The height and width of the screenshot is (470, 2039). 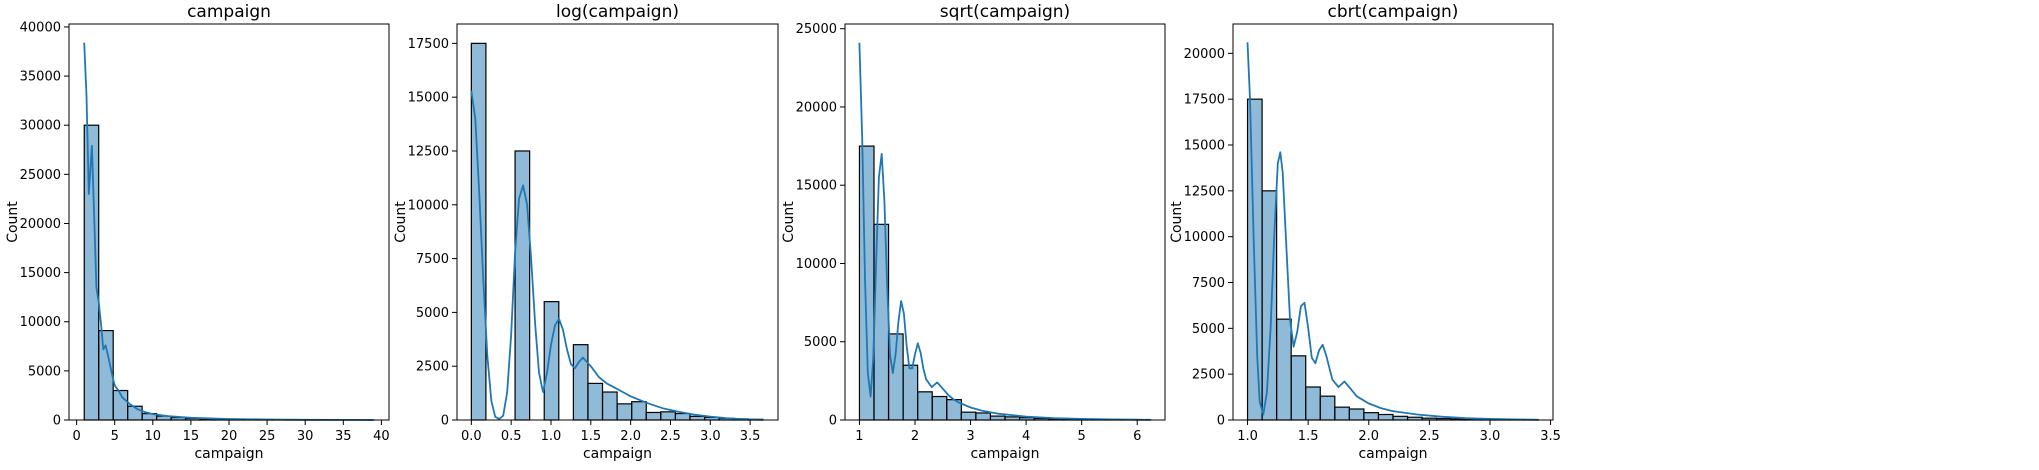 I want to click on x-tick-label: 1.5, so click(x=1308, y=436).